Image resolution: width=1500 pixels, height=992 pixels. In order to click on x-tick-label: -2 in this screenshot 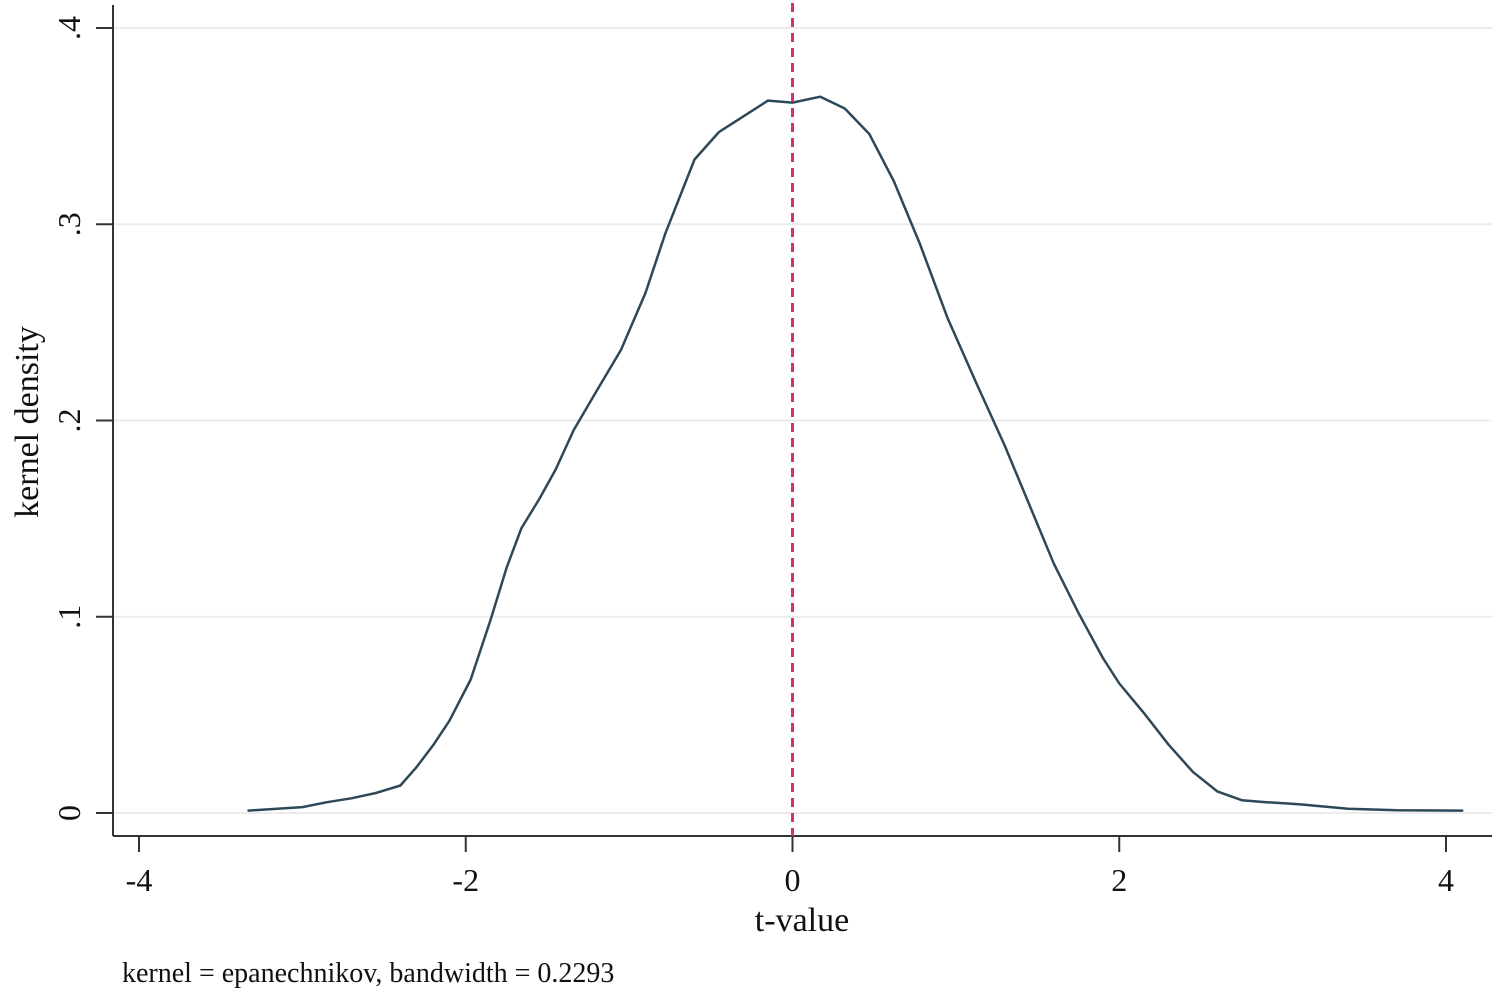, I will do `click(465, 880)`.